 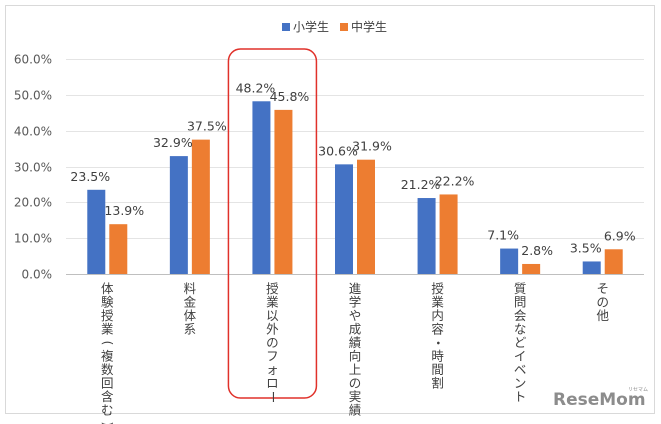 What do you see at coordinates (355, 288) in the screenshot?
I see `category-label-char: 進` at bounding box center [355, 288].